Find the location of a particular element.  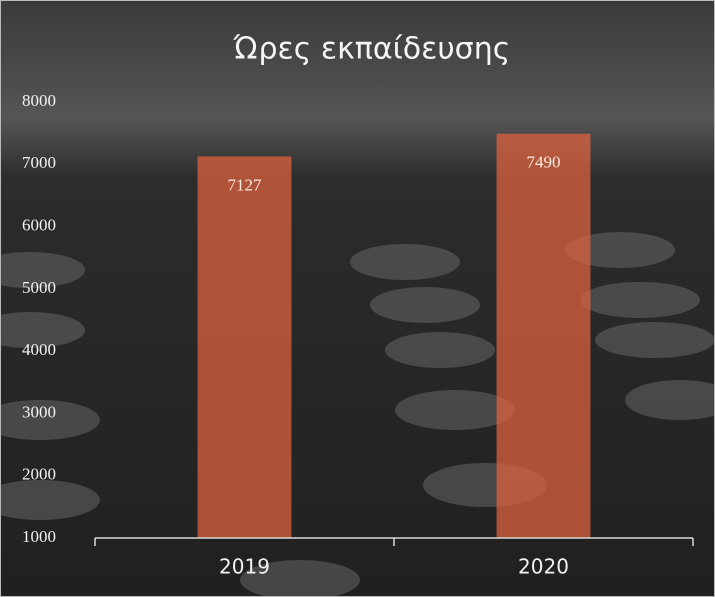

data-label: 7127 is located at coordinates (245, 184).